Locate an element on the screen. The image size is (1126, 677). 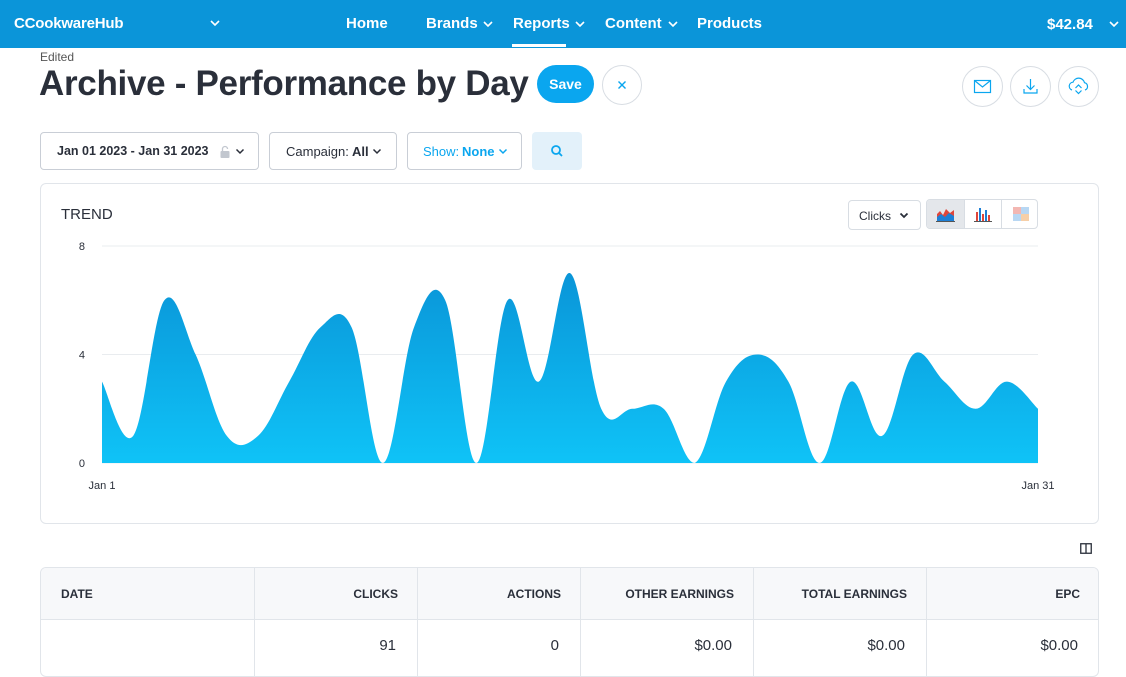
heatmap-icon is located at coordinates (1021, 214).